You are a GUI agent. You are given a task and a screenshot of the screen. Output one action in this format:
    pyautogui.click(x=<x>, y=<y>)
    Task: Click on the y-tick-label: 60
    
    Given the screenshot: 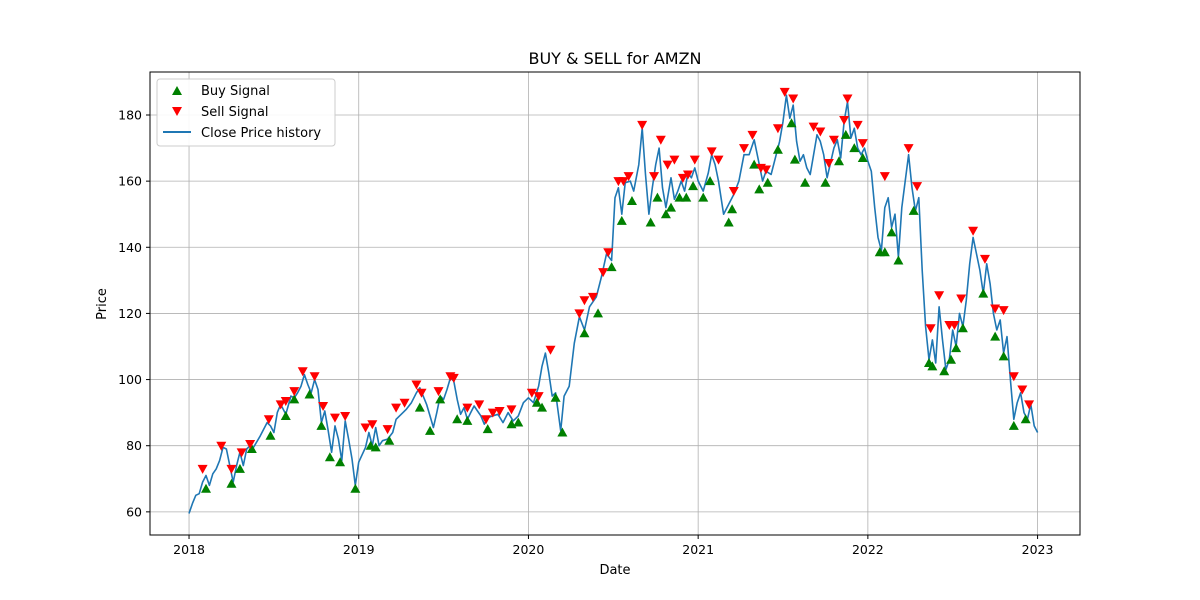 What is the action you would take?
    pyautogui.click(x=134, y=511)
    